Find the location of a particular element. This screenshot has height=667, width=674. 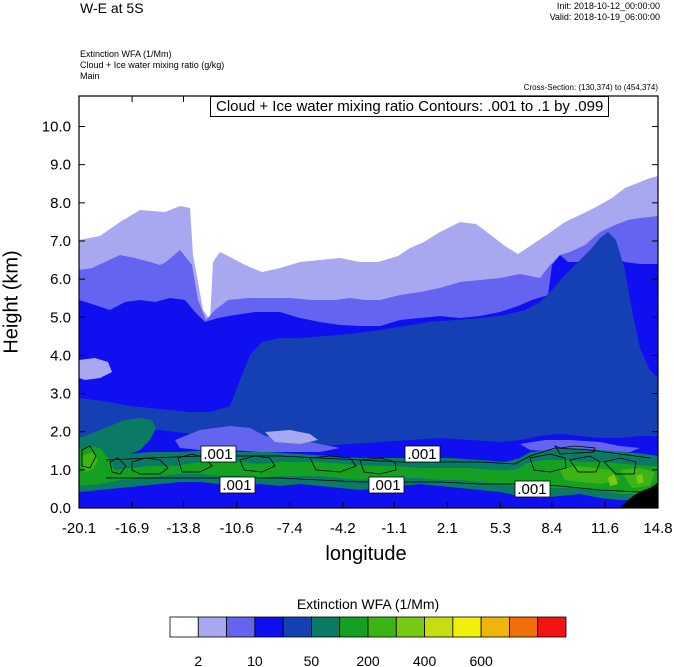

colorbar-label: 50 is located at coordinates (312, 660).